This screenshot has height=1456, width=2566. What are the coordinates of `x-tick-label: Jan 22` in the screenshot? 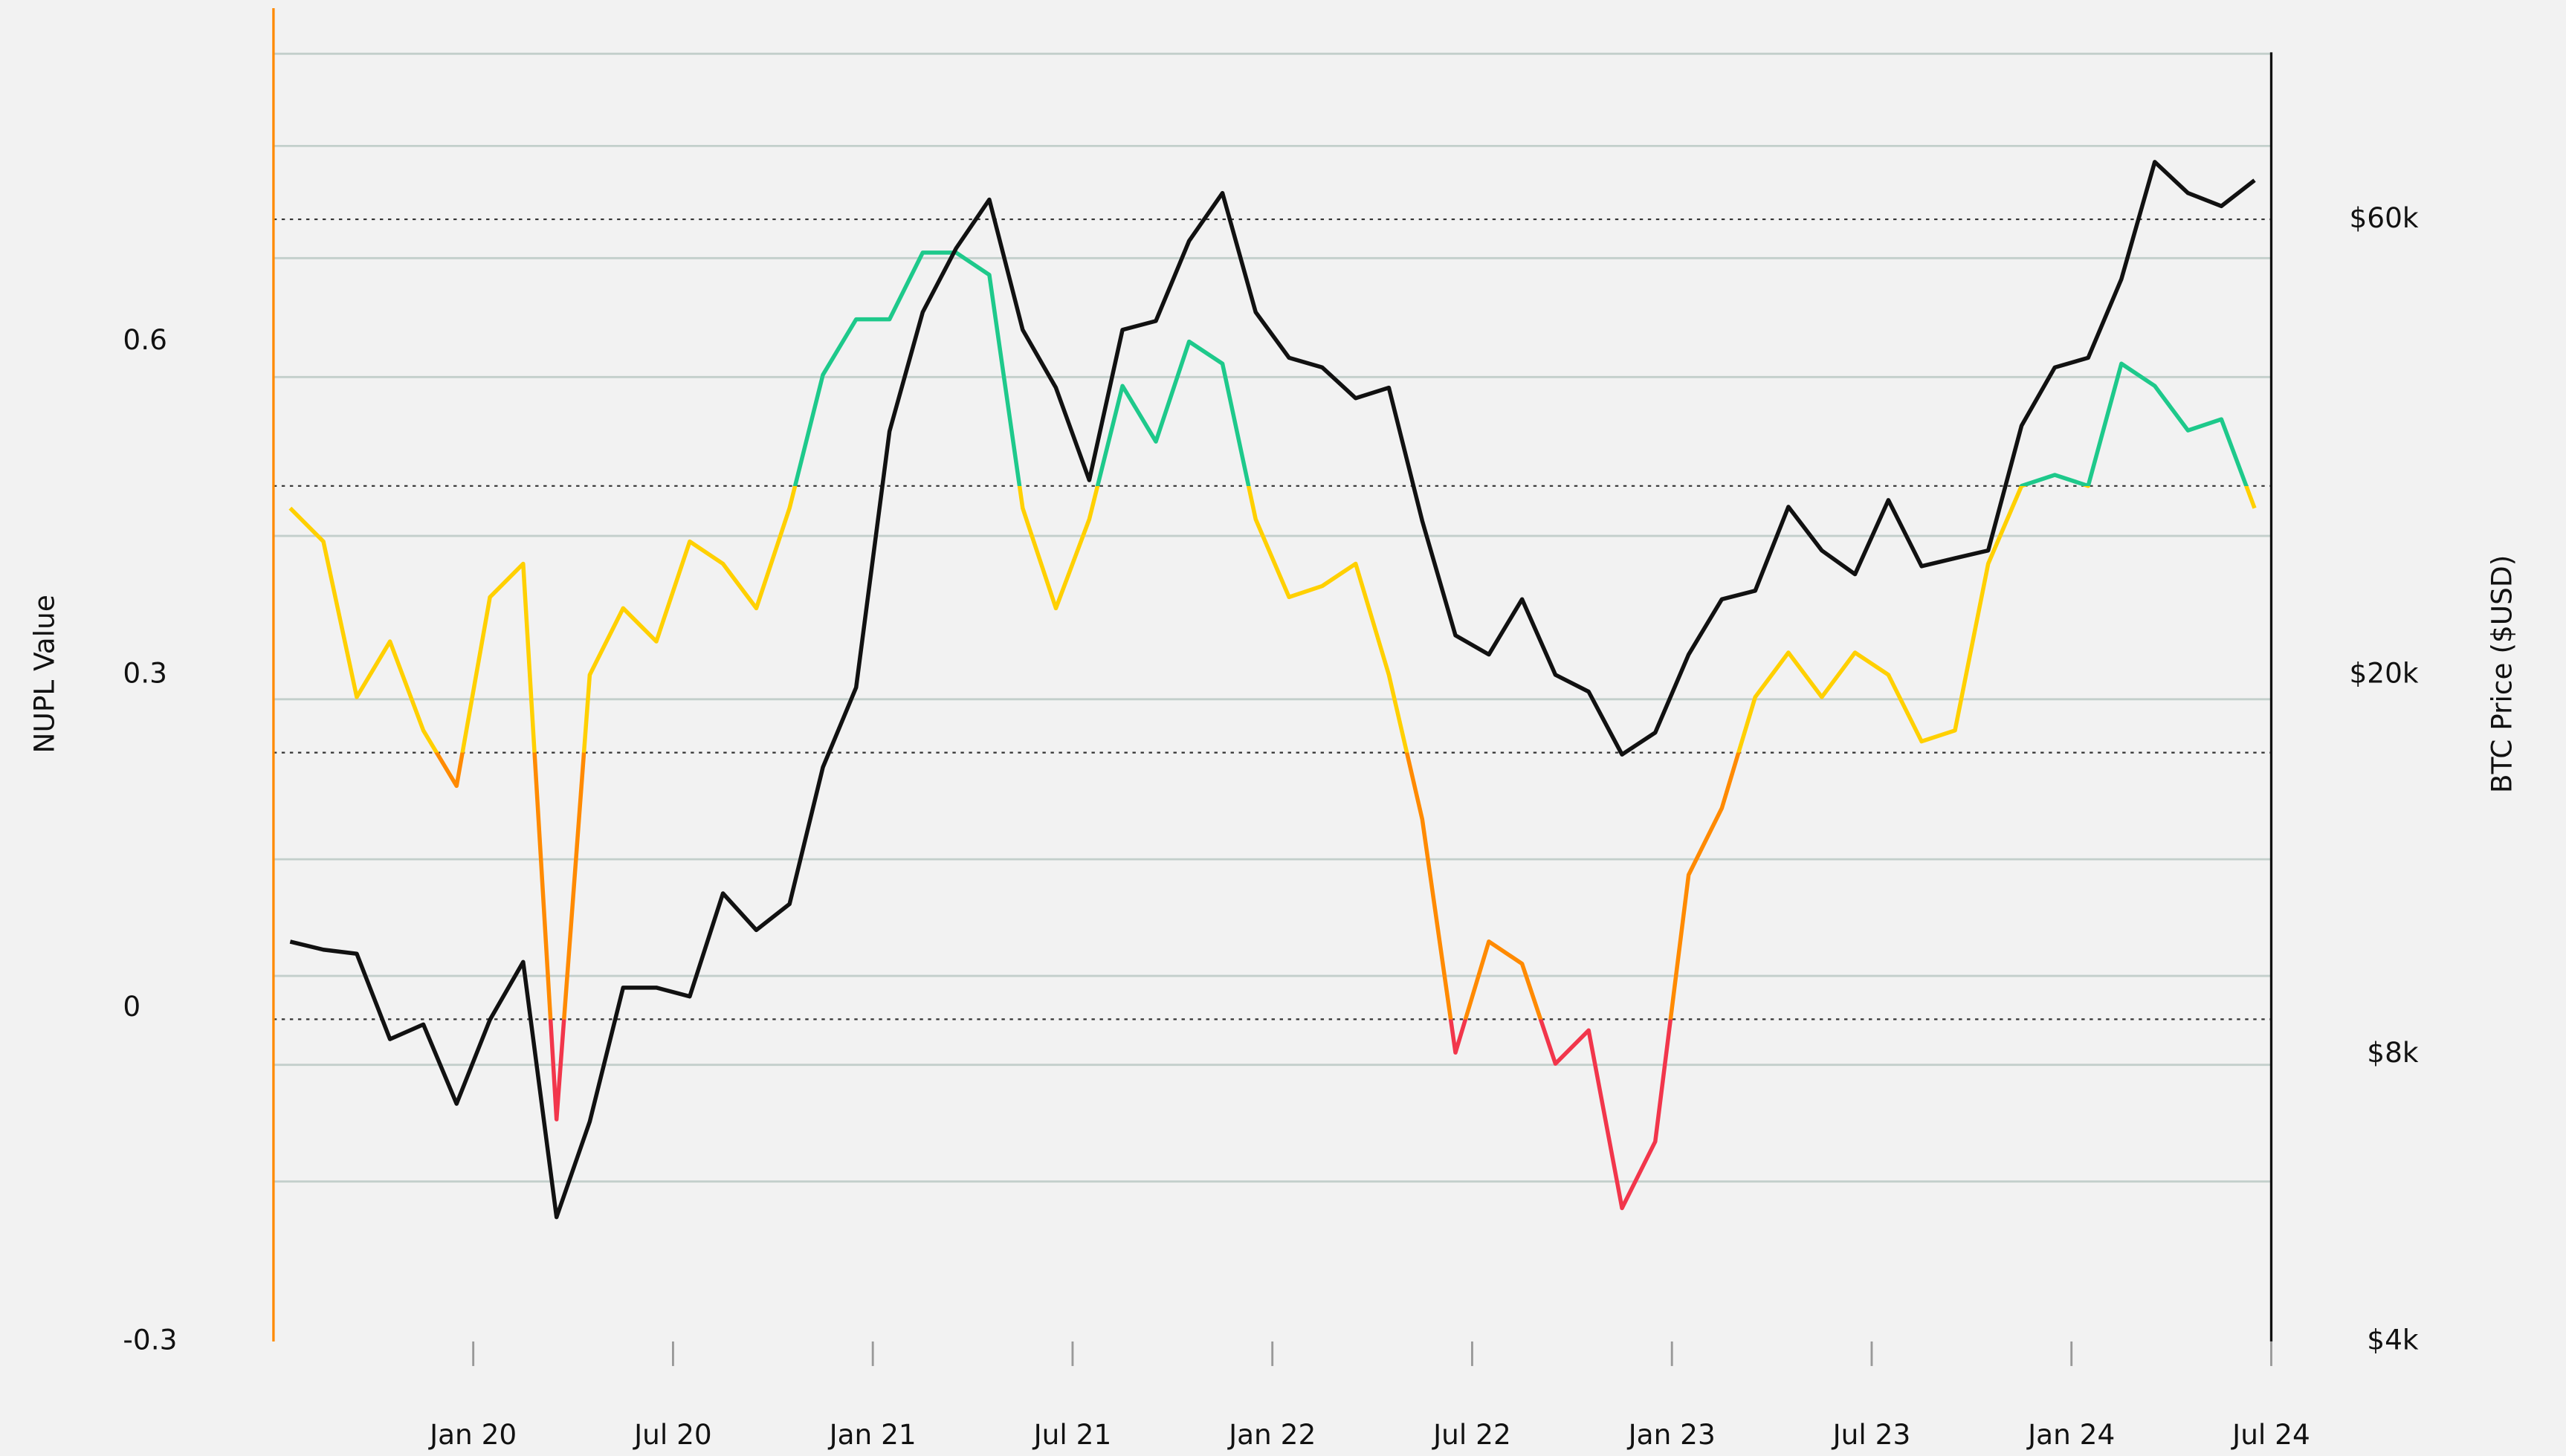 It's located at (1271, 1434).